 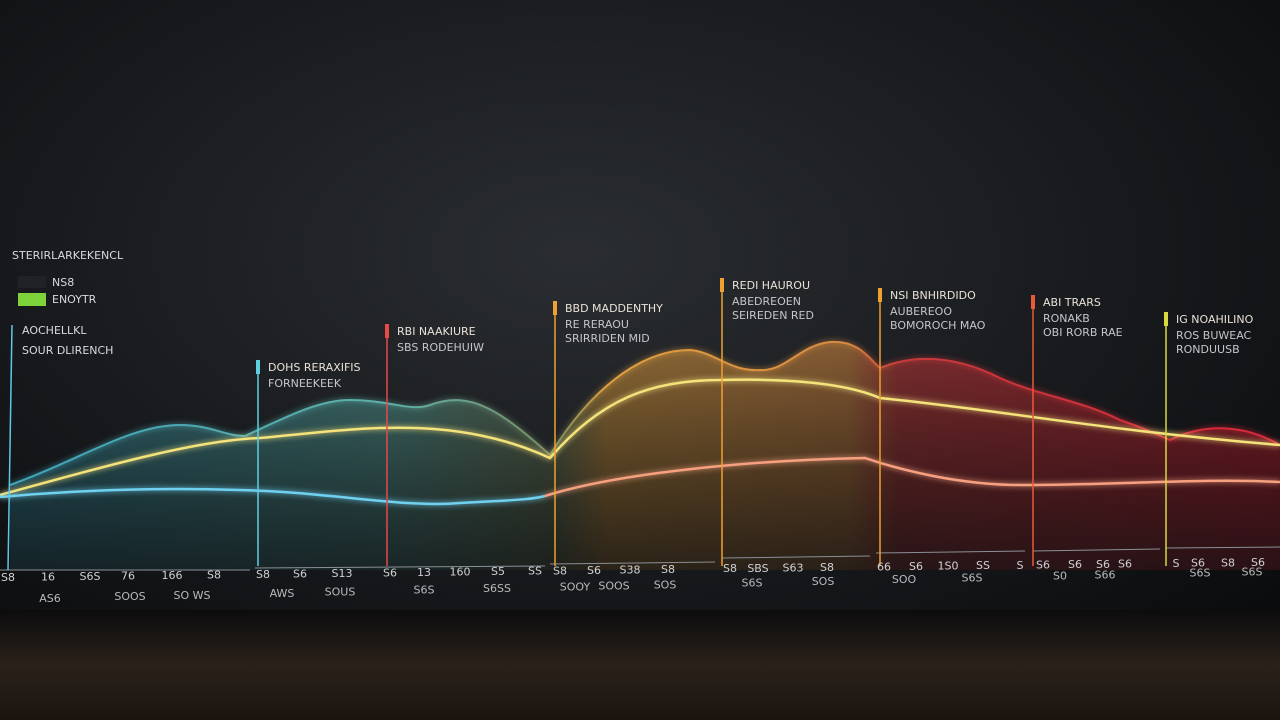 I want to click on axis-label: S5, so click(x=498, y=571).